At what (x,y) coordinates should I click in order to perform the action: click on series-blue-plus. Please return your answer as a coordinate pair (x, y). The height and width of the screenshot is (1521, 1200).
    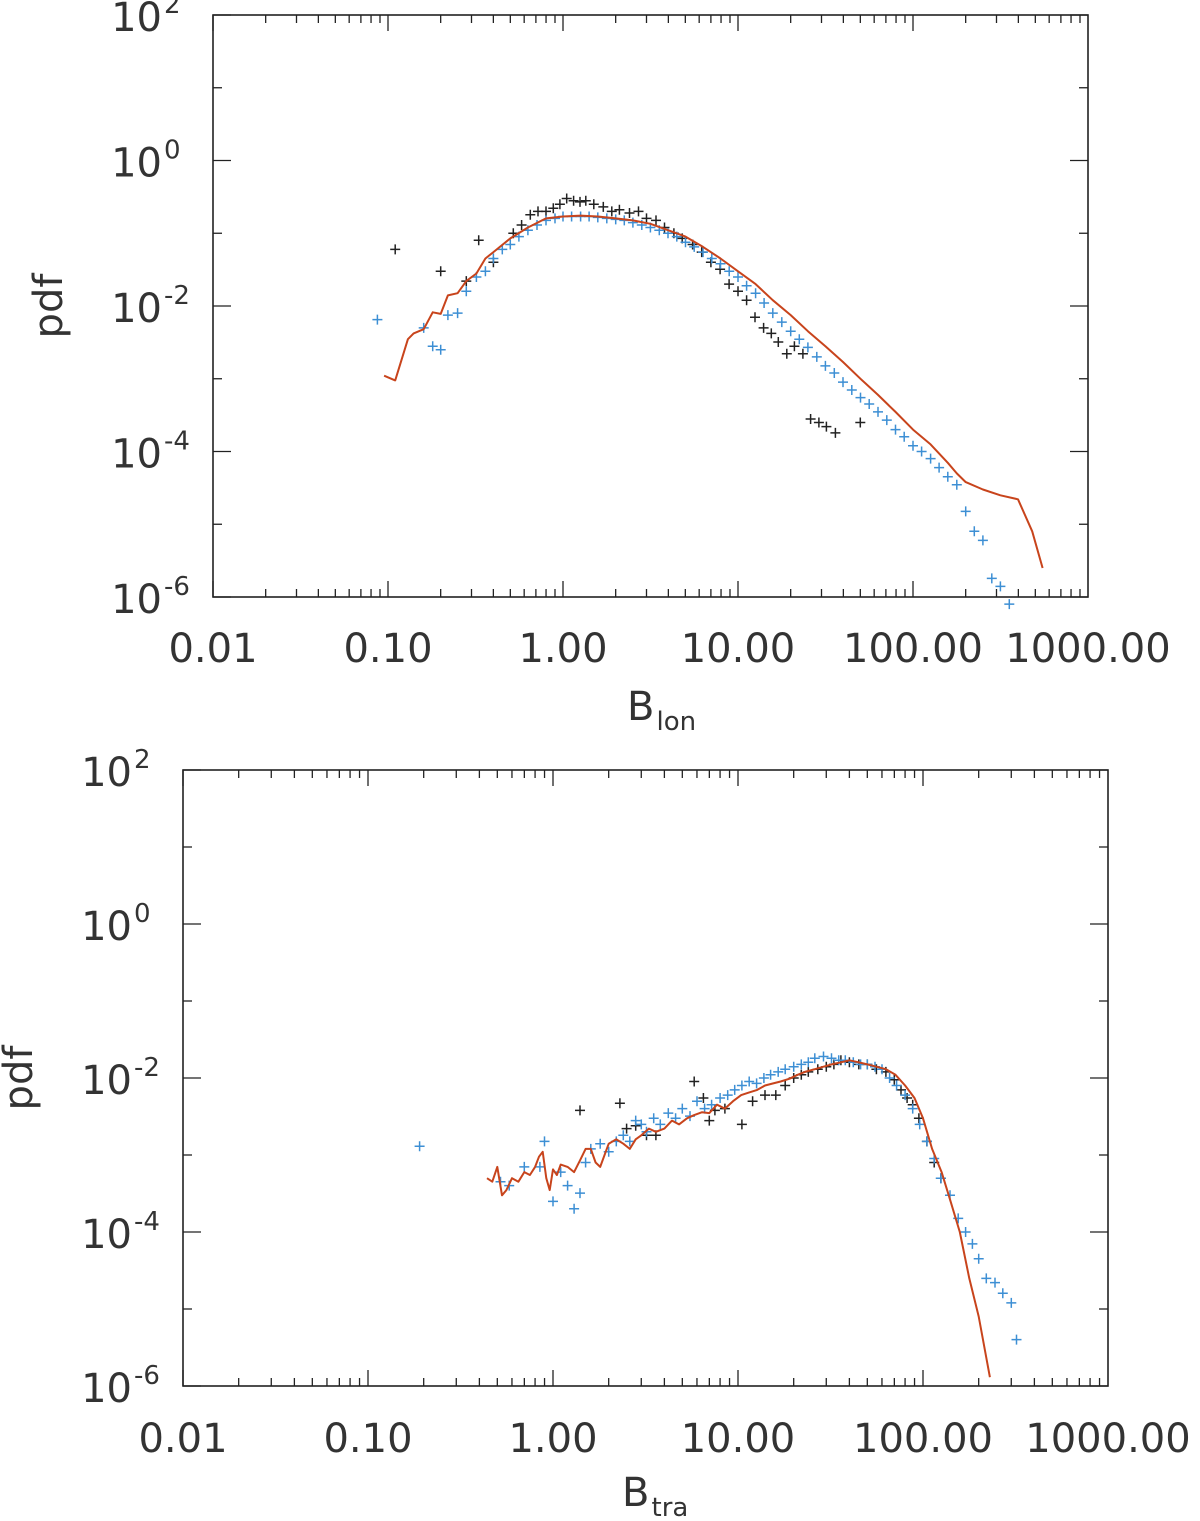
    Looking at the image, I should click on (718, 1198).